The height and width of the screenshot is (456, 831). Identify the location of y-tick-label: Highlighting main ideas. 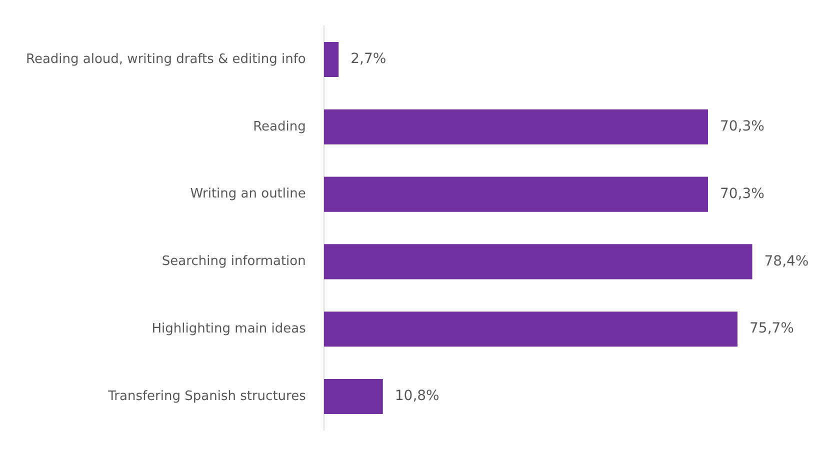
(229, 328).